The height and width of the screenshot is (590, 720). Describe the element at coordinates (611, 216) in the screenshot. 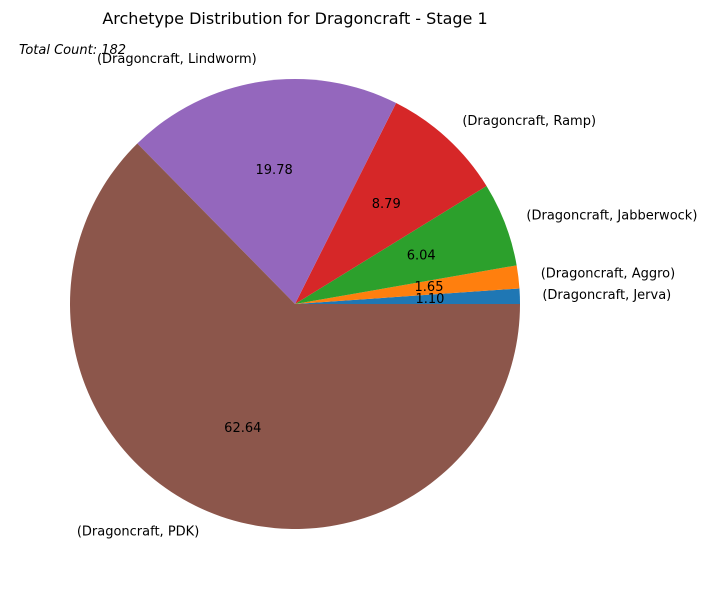

I see `pie-category-label-2: (Dragoncraft, Jabberwock)` at that location.